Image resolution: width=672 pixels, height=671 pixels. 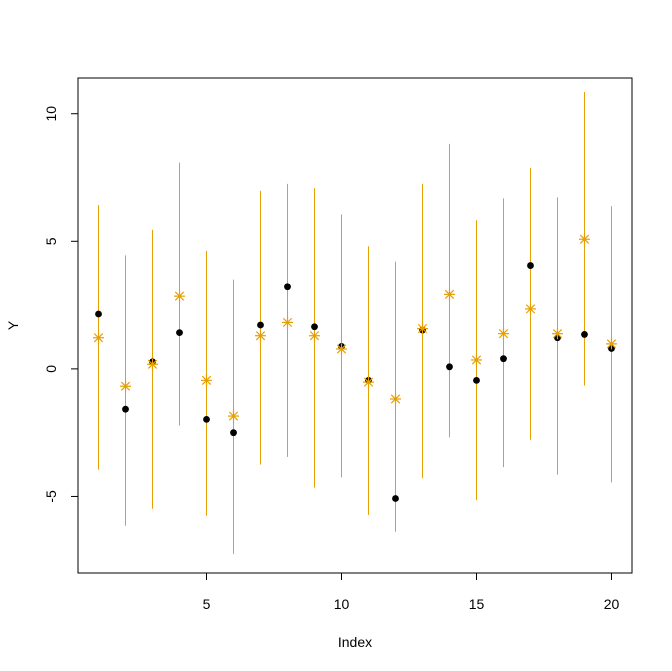 What do you see at coordinates (51, 369) in the screenshot?
I see `y-tick-label: 0` at bounding box center [51, 369].